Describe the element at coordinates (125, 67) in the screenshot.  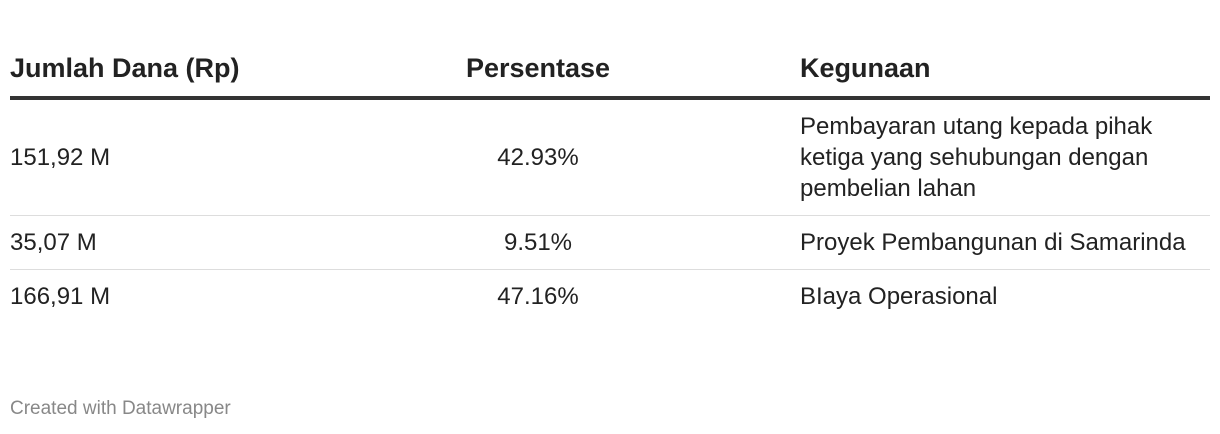
I see `column-header: Jumlah Dana (Rp)` at that location.